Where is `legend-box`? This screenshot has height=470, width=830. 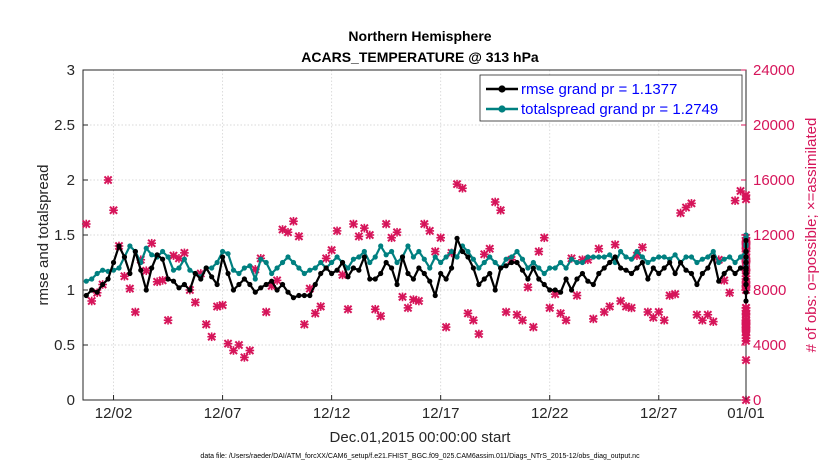
legend-box is located at coordinates (611, 98).